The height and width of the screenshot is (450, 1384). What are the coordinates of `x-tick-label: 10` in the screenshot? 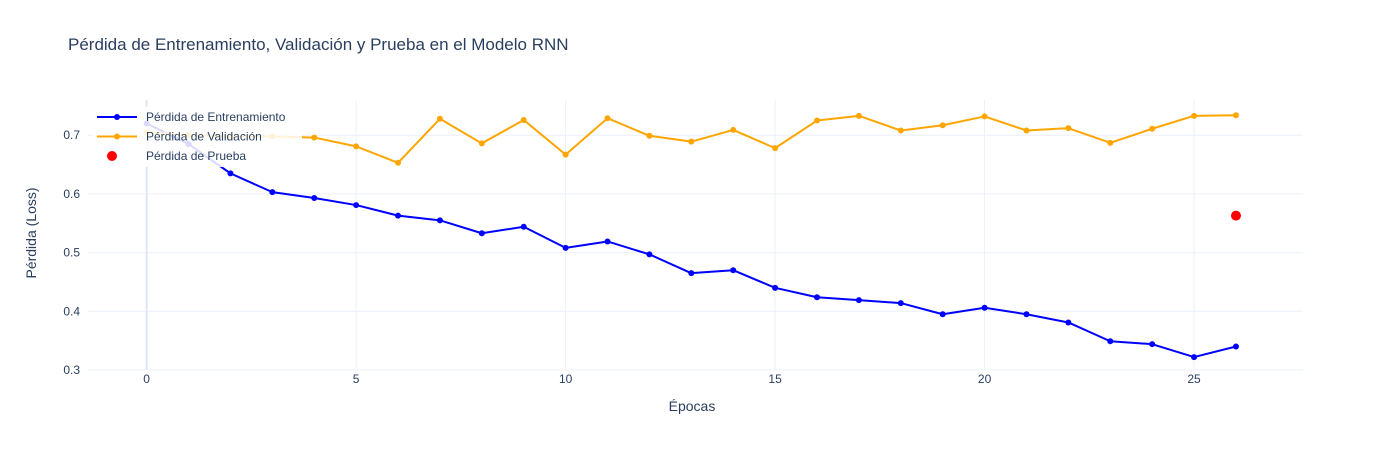 It's located at (566, 379).